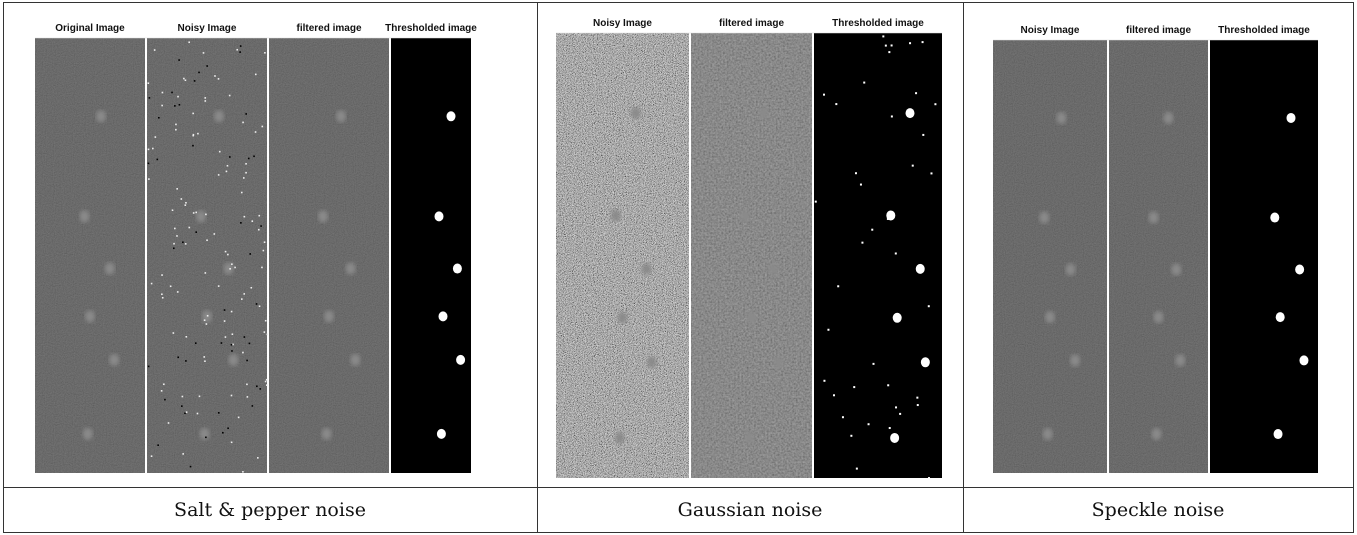 Image resolution: width=1357 pixels, height=535 pixels. Describe the element at coordinates (1158, 510) in the screenshot. I see `caption: Speckle noise` at that location.